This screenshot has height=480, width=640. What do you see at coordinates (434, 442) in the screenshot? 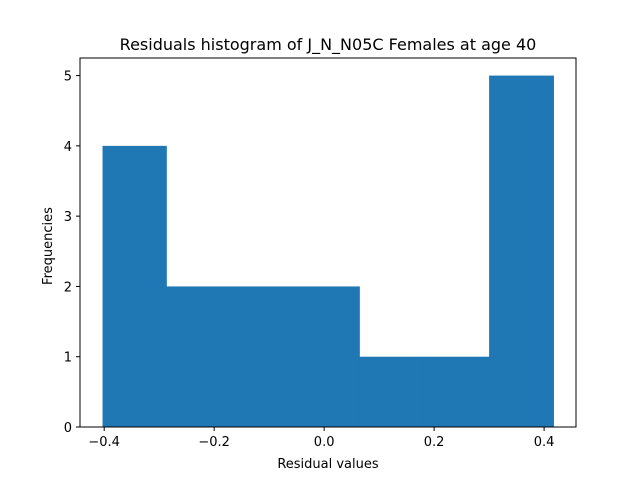
I see `x-tick-label: 0.2` at bounding box center [434, 442].